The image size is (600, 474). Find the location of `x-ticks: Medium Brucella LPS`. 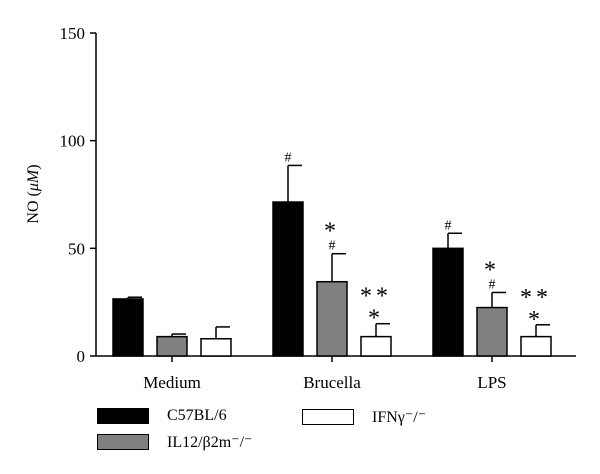

x-ticks: Medium Brucella LPS is located at coordinates (325, 374).